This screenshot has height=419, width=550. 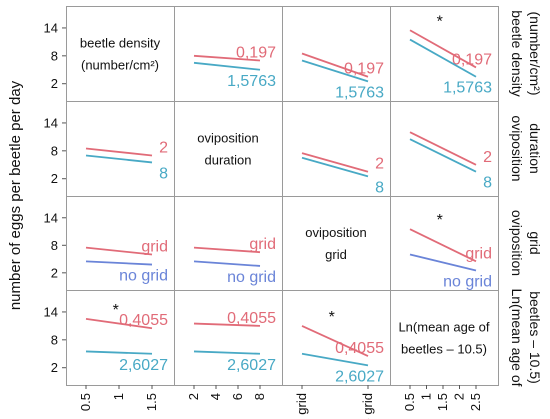 I want to click on x-tick-label: no grid, so click(x=367, y=406).